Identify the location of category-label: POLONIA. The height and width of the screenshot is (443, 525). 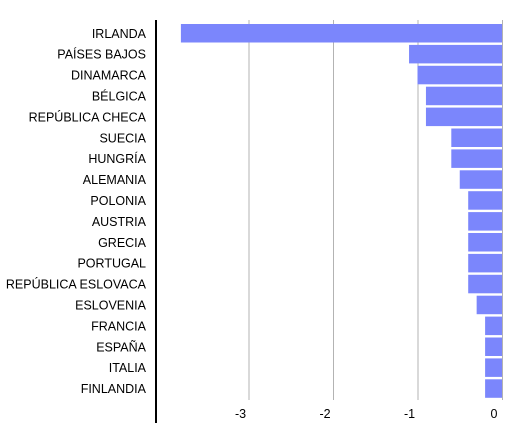
(118, 201).